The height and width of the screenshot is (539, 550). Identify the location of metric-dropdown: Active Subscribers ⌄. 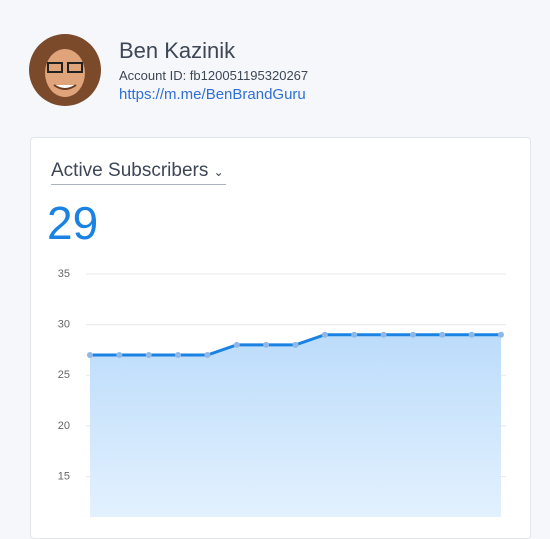
(138, 172).